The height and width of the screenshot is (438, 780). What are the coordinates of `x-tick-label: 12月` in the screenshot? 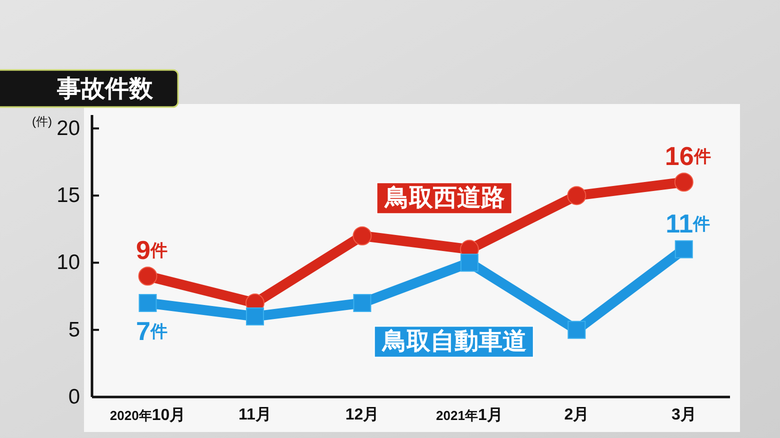 It's located at (362, 415).